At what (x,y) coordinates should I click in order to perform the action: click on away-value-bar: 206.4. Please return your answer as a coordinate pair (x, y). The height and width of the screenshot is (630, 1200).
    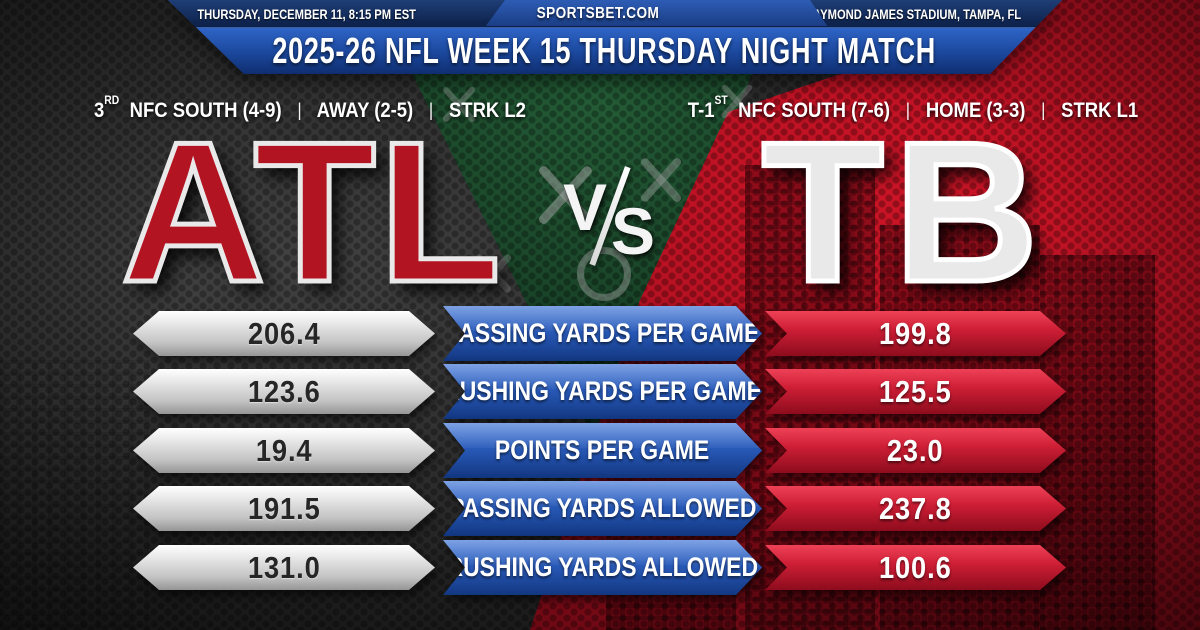
    Looking at the image, I should click on (284, 333).